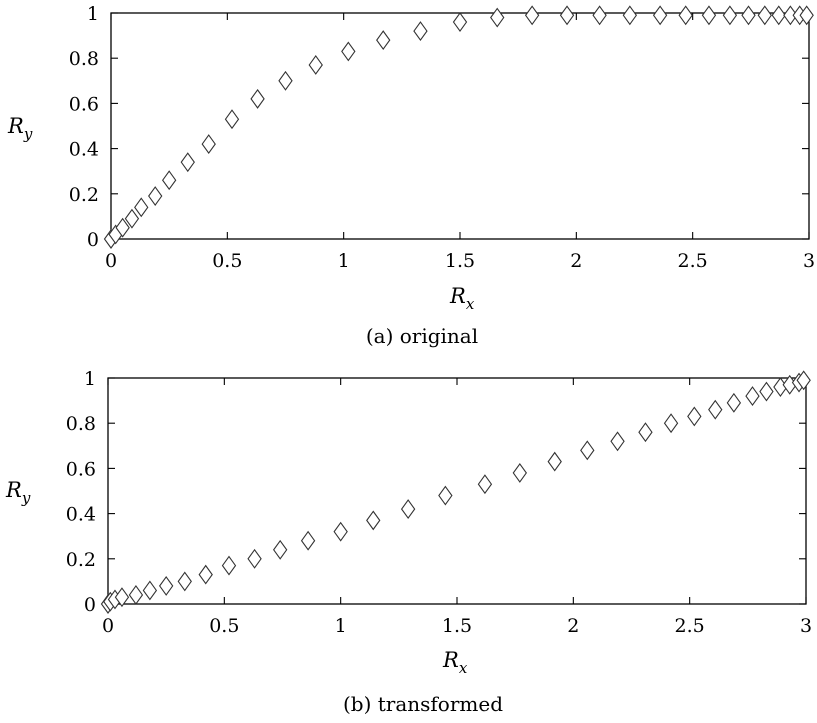 This screenshot has width=817, height=723. I want to click on chart-caption: (a) original, so click(422, 336).